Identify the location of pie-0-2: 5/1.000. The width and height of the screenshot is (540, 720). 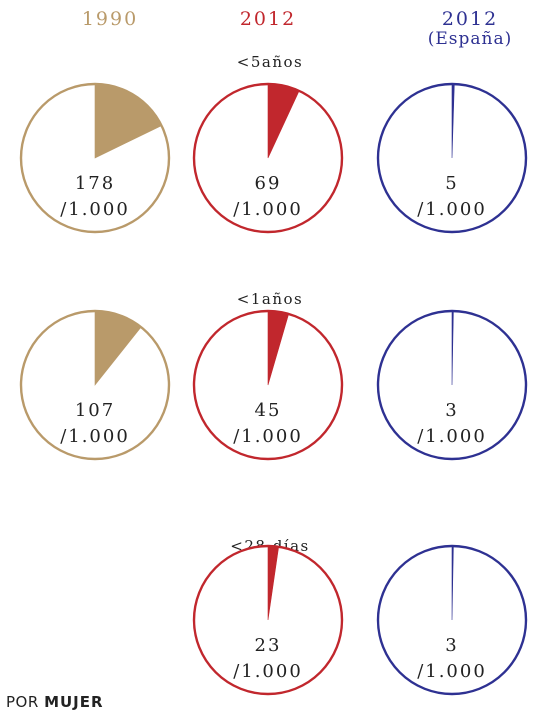
(452, 158).